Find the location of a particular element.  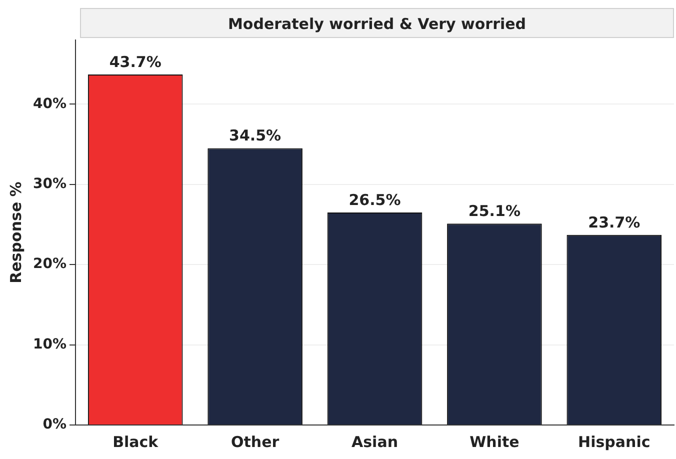

y-tick-label: 10% is located at coordinates (49, 344).